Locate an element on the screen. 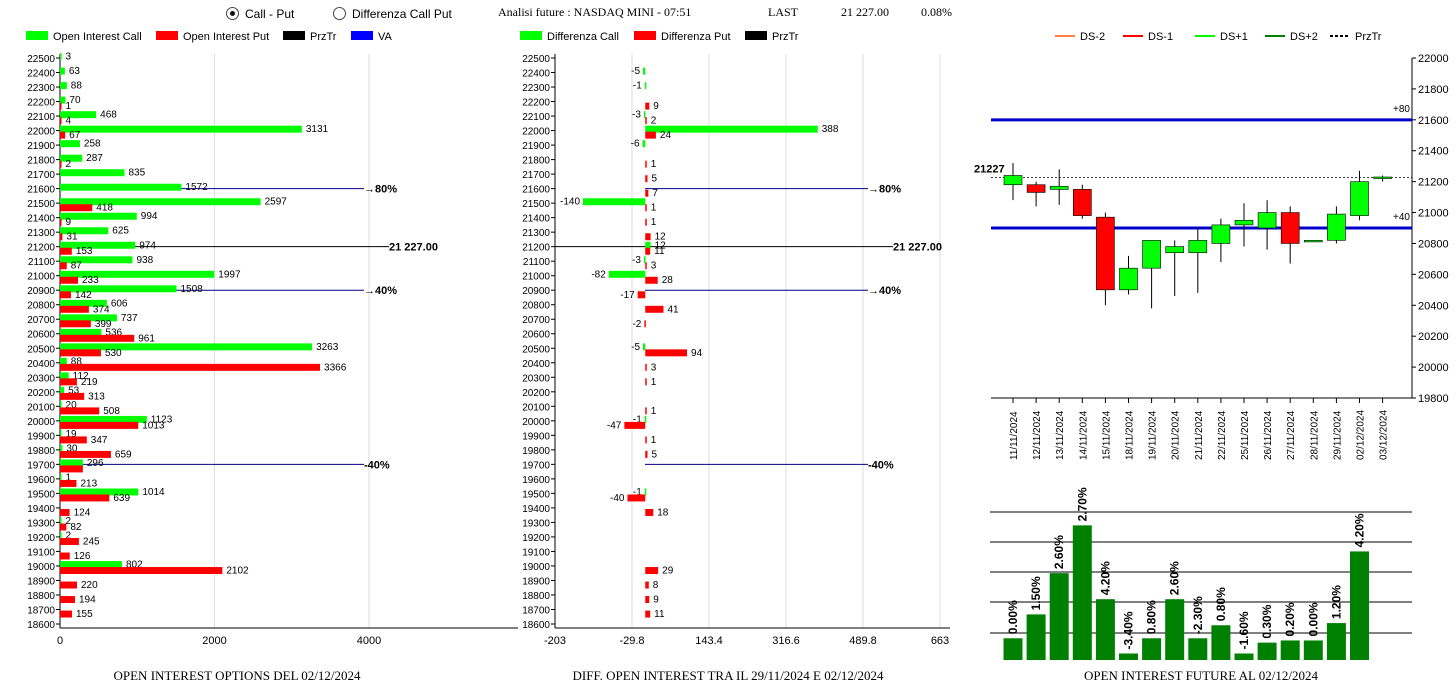  data-label: 11 is located at coordinates (659, 251).